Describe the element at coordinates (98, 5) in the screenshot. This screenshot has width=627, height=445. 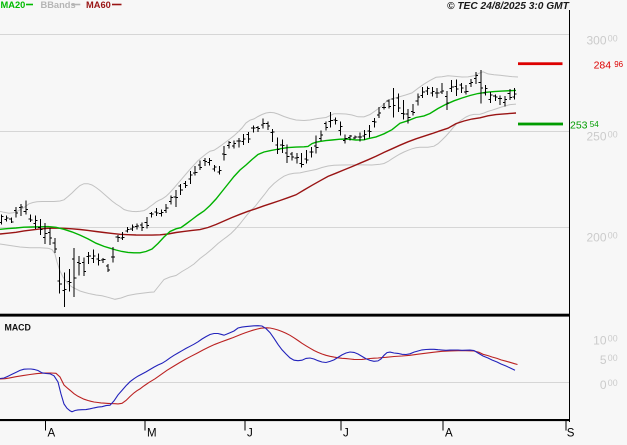
I see `svg-text: MA60` at that location.